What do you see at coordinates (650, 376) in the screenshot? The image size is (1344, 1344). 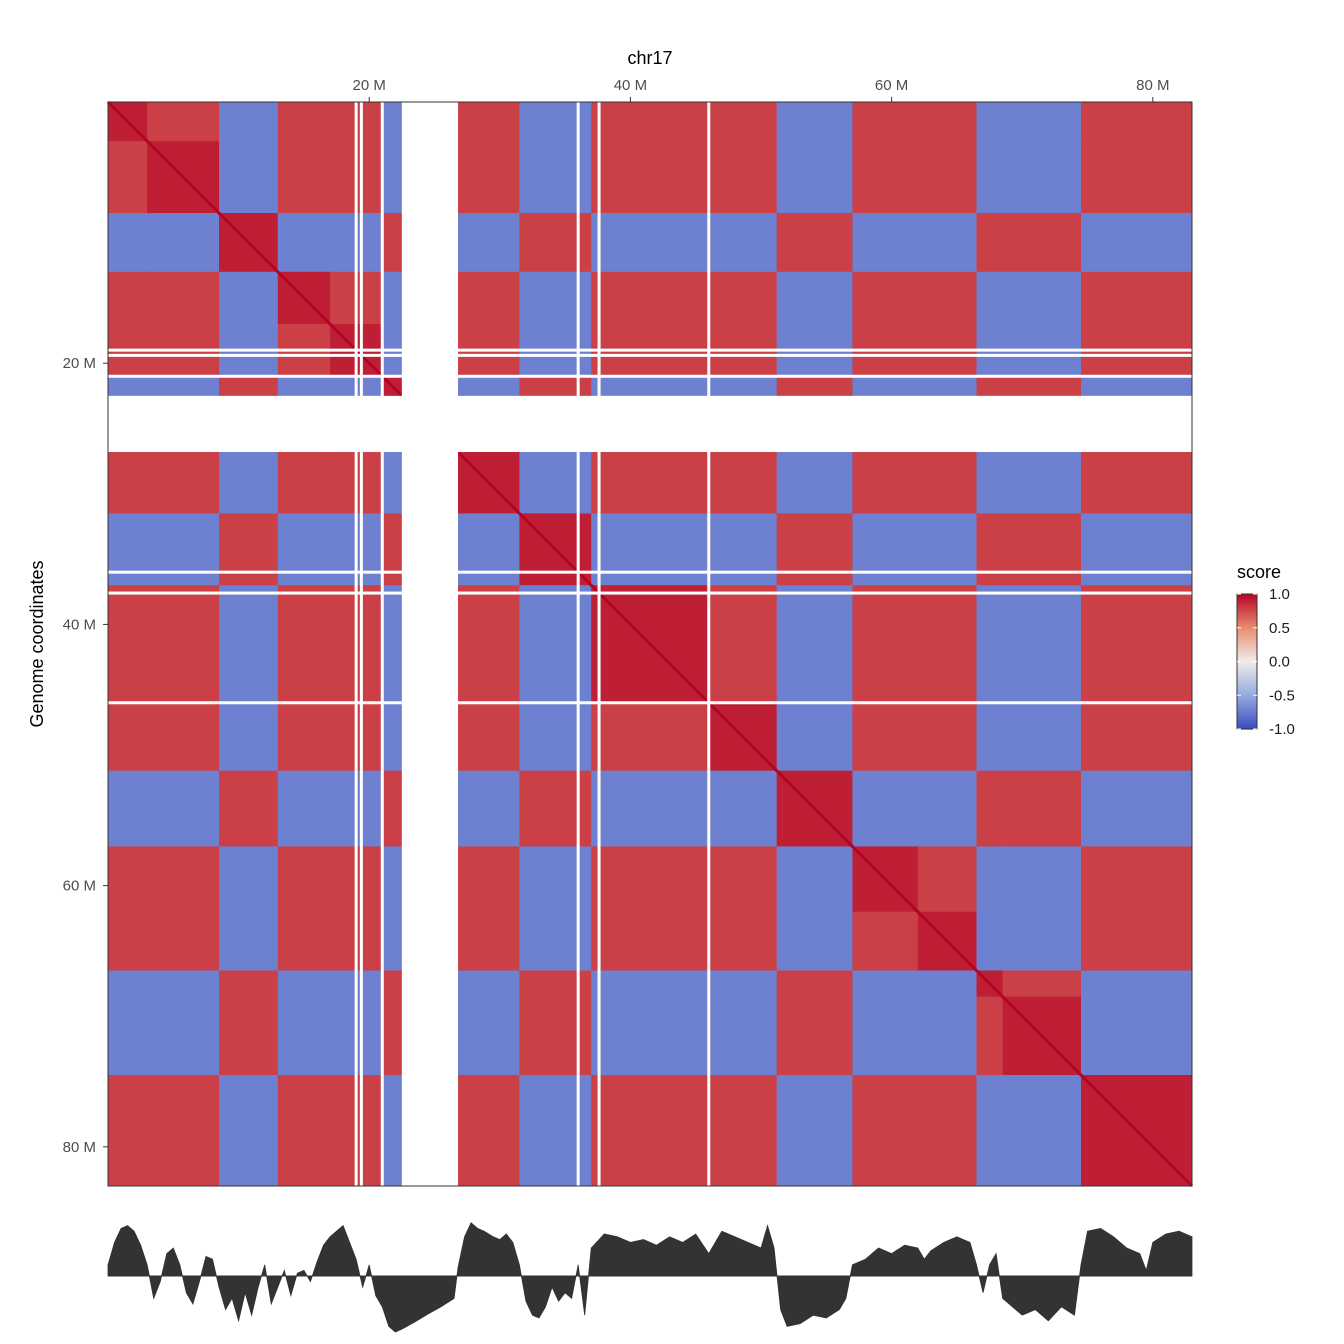 I see `thin-gap-horizontal` at bounding box center [650, 376].